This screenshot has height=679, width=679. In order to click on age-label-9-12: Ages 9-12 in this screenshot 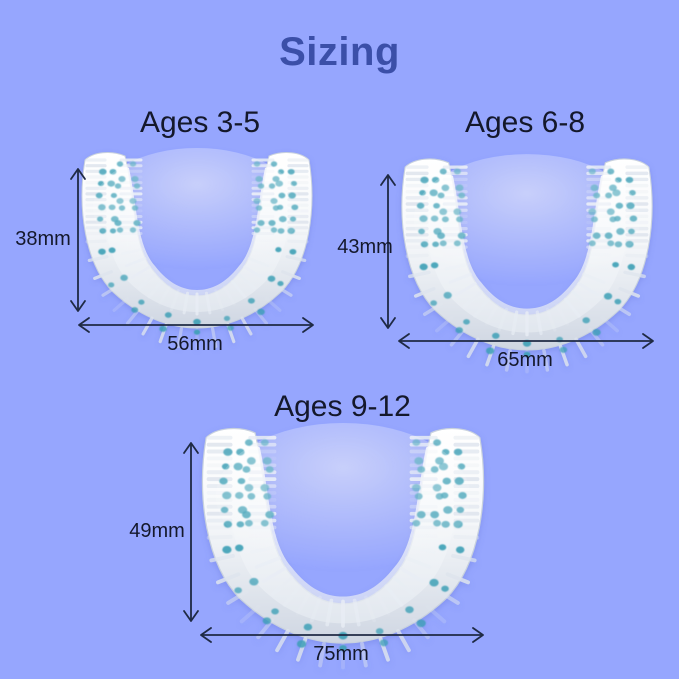, I will do `click(342, 406)`.